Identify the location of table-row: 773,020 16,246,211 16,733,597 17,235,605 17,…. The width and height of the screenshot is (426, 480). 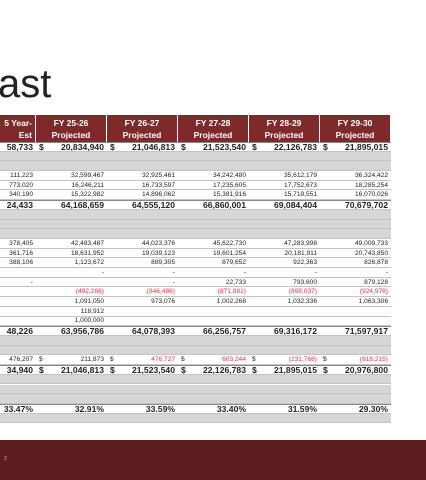
(195, 186).